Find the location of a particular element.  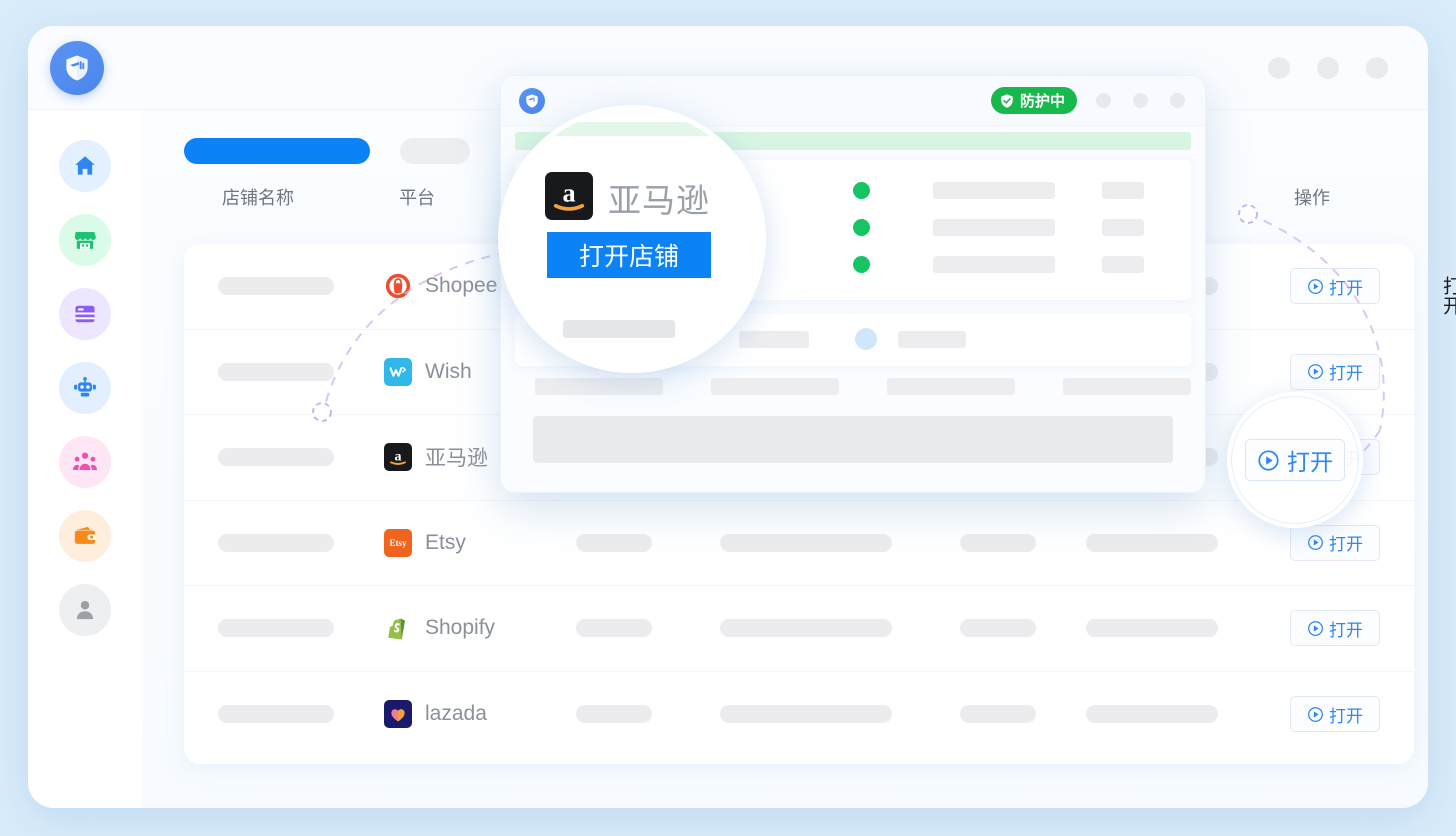

magnified-platform-label: 亚马逊 is located at coordinates (659, 200).